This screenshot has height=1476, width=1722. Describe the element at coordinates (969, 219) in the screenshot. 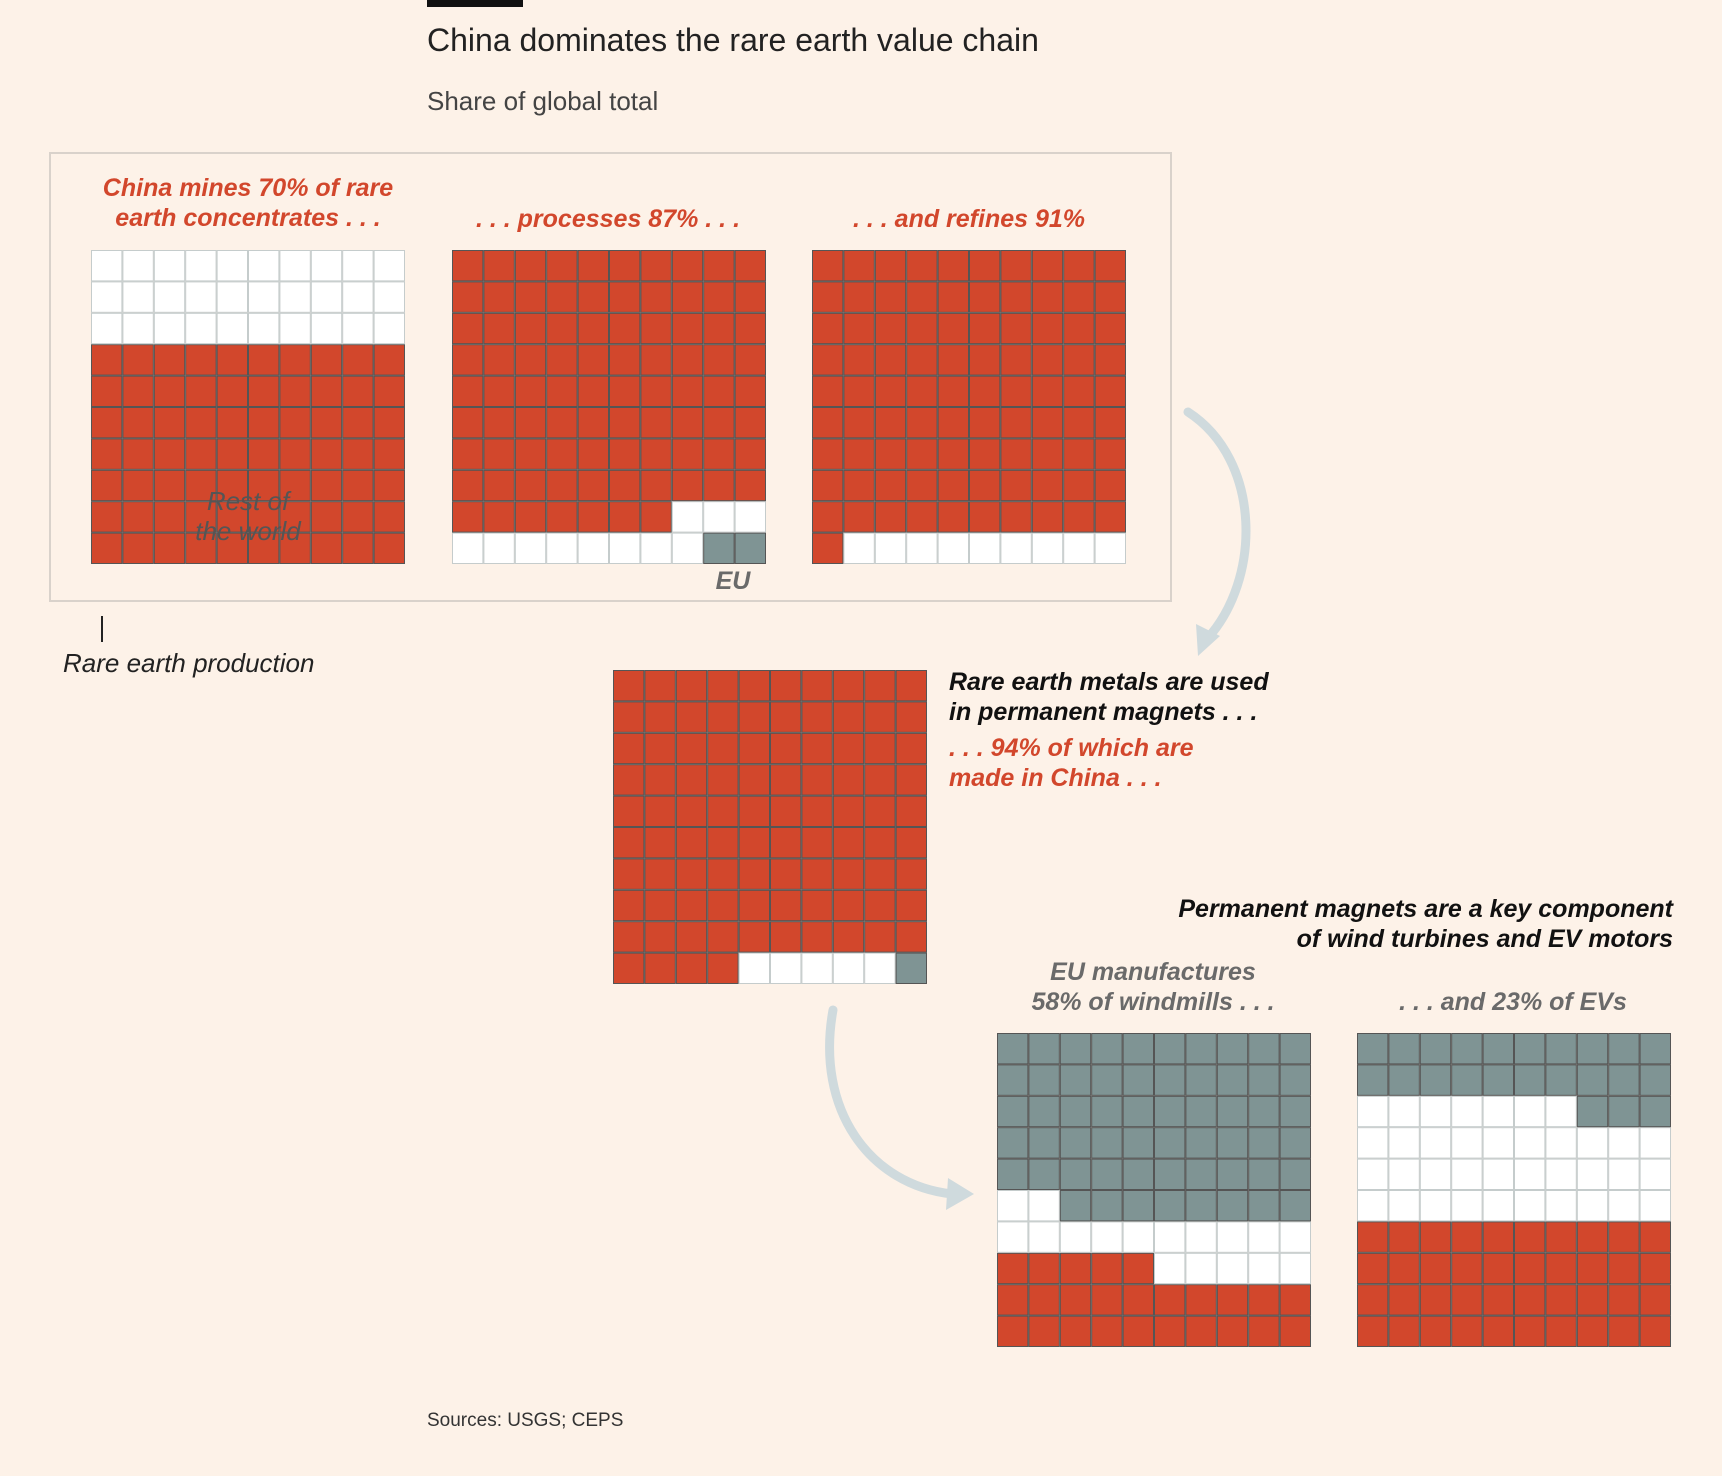

I see `label-refines: . . . and refines 91%` at that location.